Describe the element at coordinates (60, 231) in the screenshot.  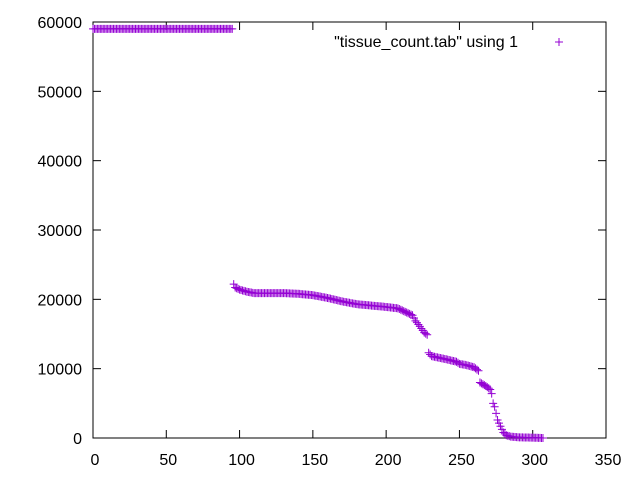
I see `y-tick-label: 30000` at that location.